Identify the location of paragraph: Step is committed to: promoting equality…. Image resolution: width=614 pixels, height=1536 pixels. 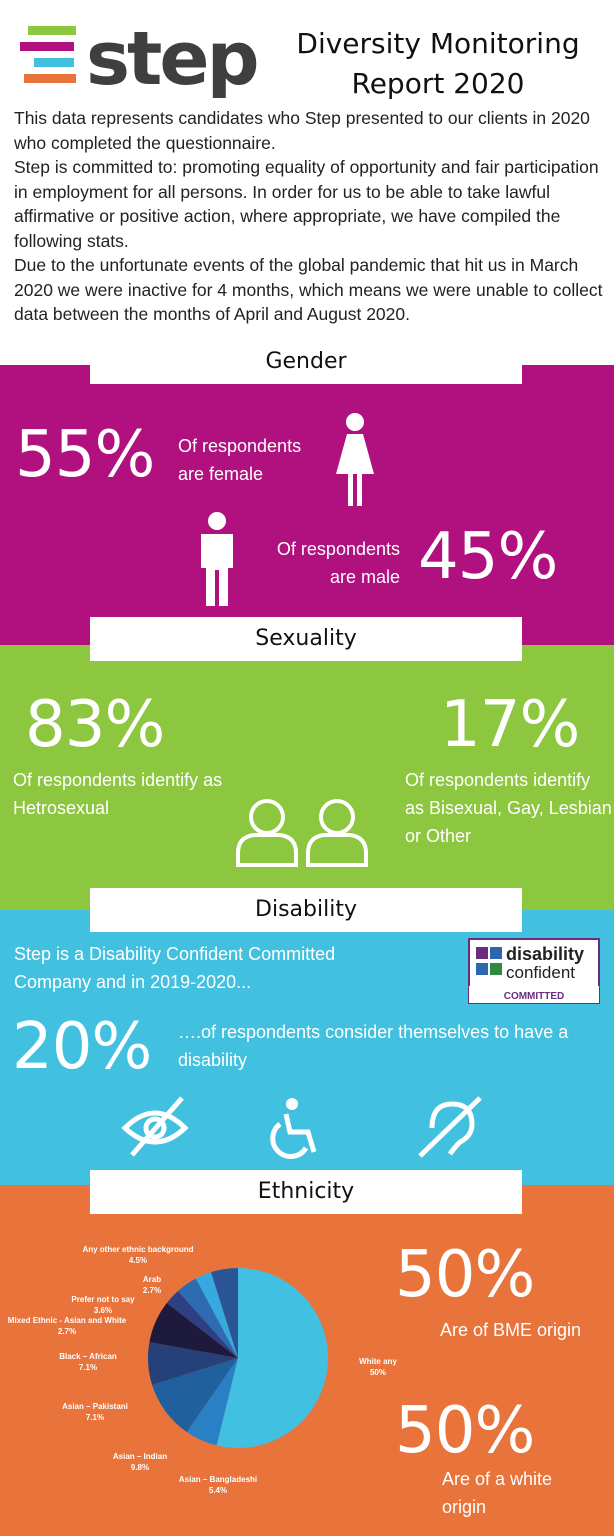
(306, 204).